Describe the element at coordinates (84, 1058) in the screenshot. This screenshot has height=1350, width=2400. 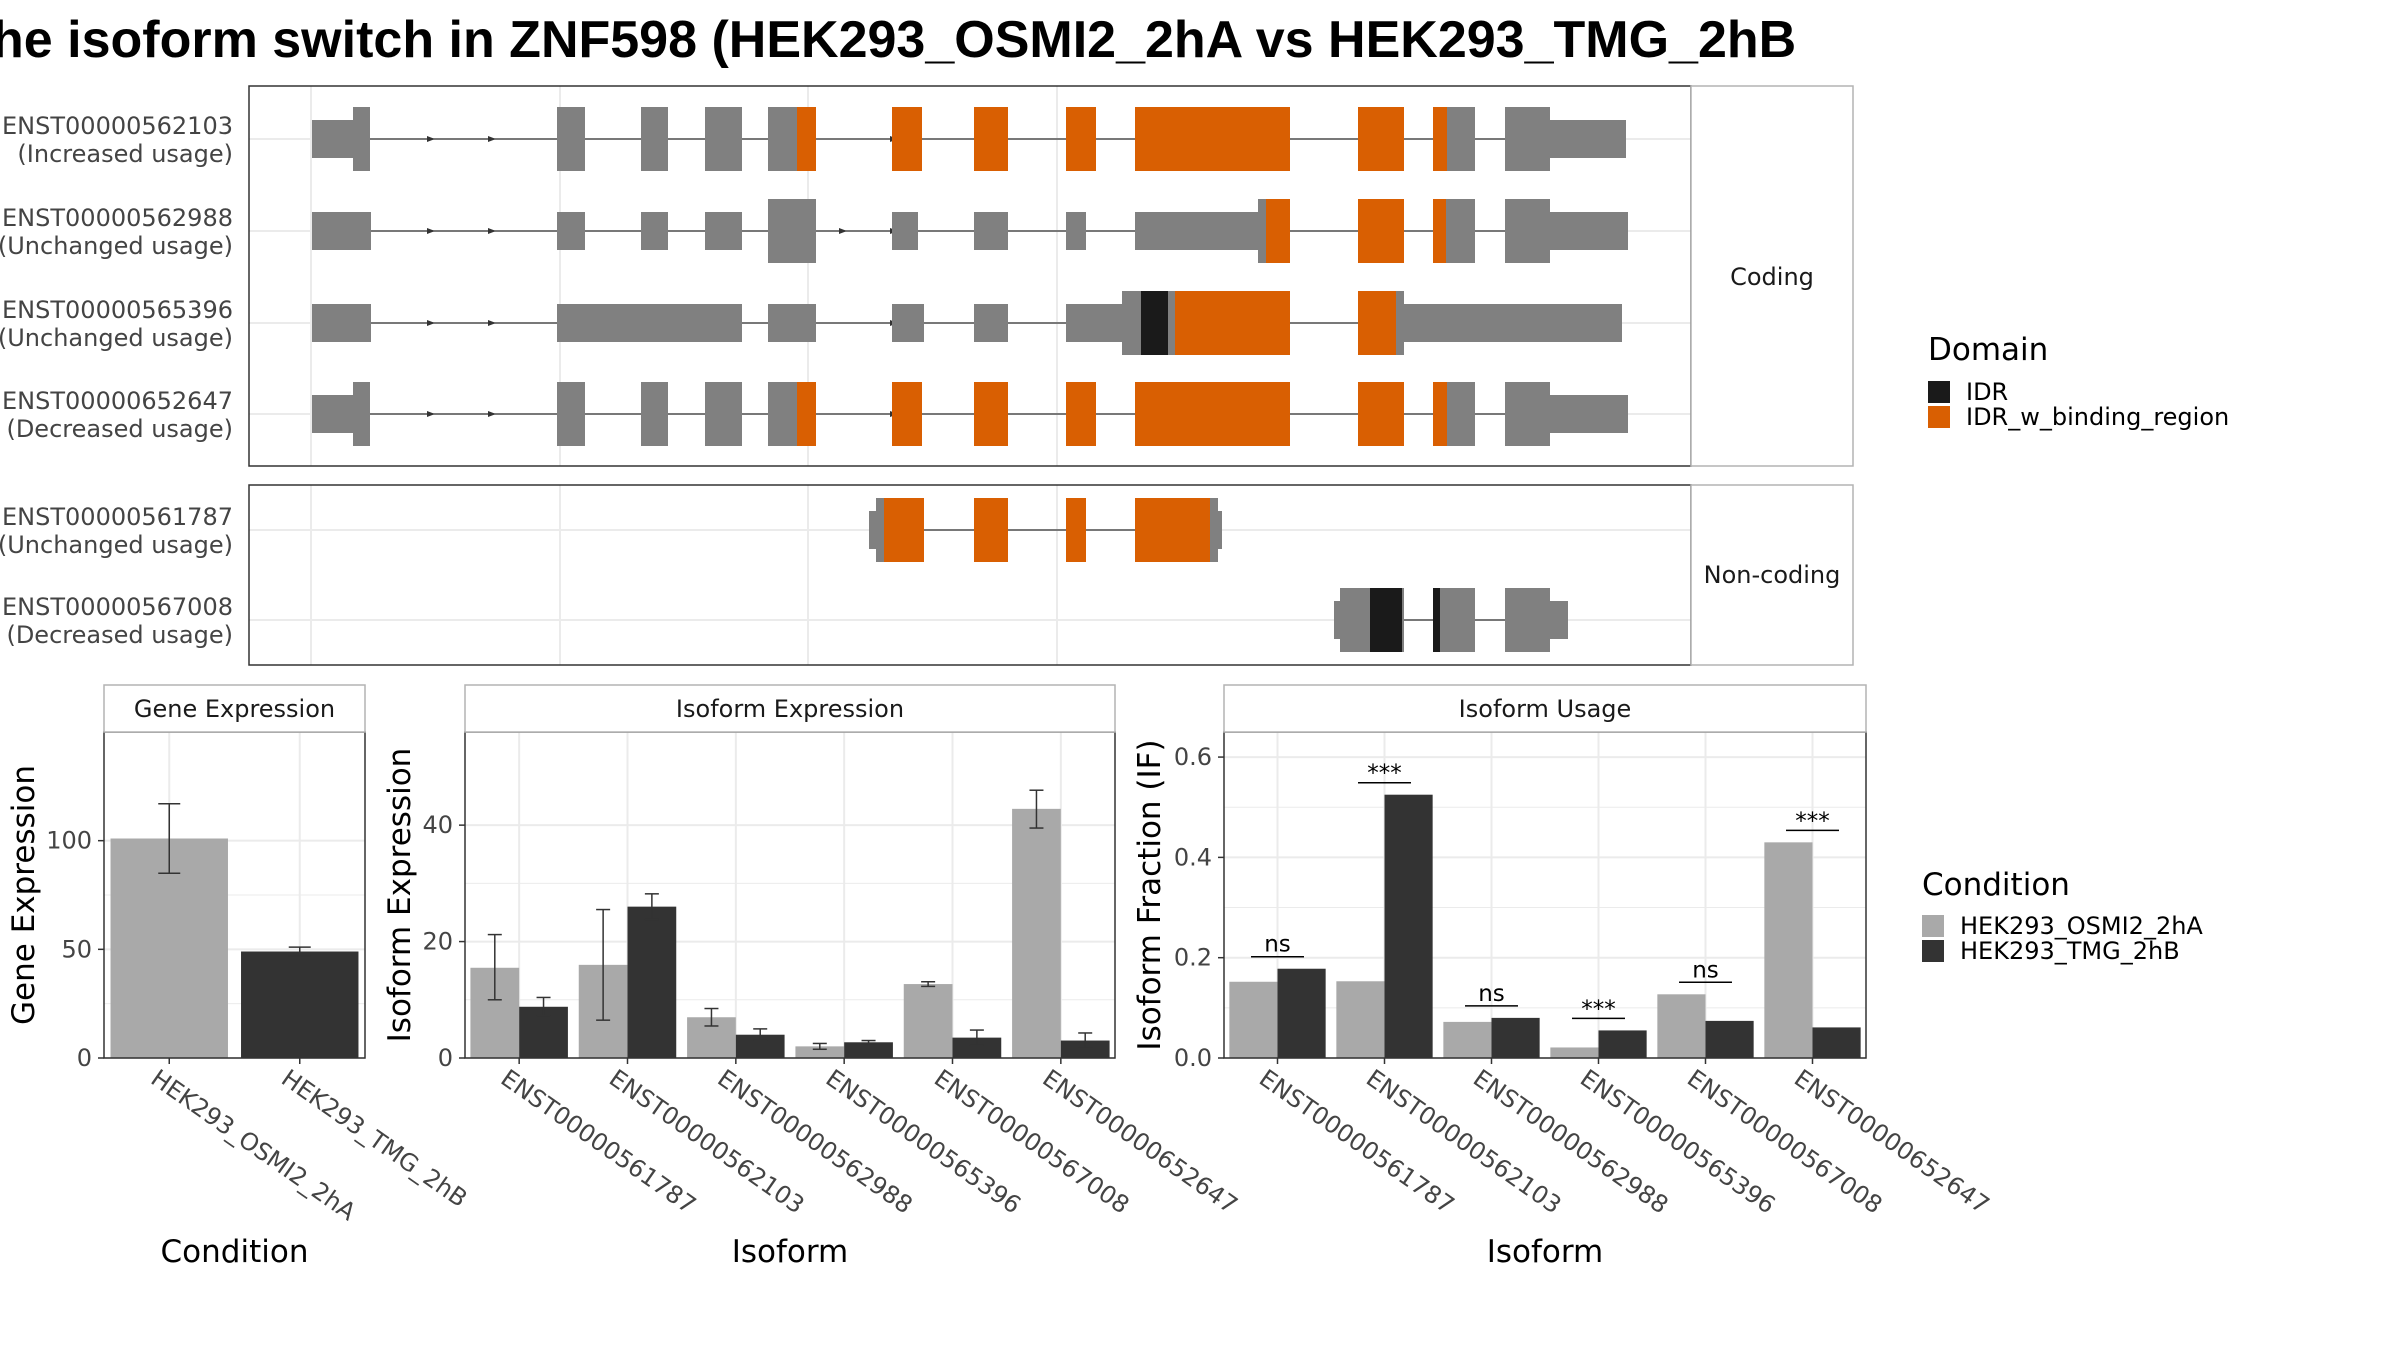
I see `y-tick-label: 0` at that location.